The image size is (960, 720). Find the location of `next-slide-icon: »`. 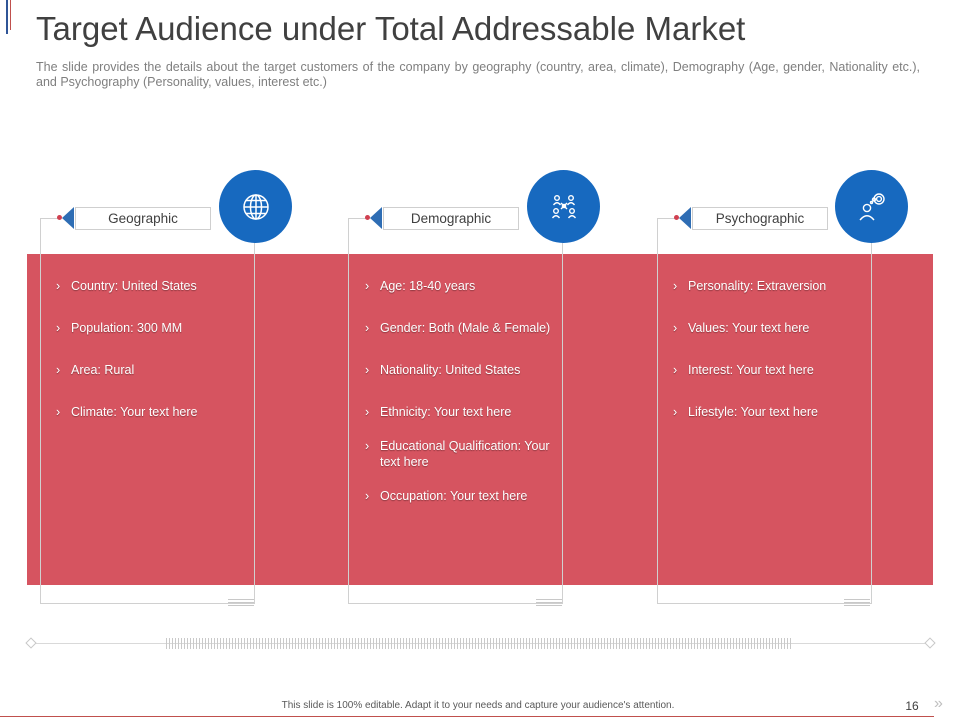

next-slide-icon: » is located at coordinates (938, 703).